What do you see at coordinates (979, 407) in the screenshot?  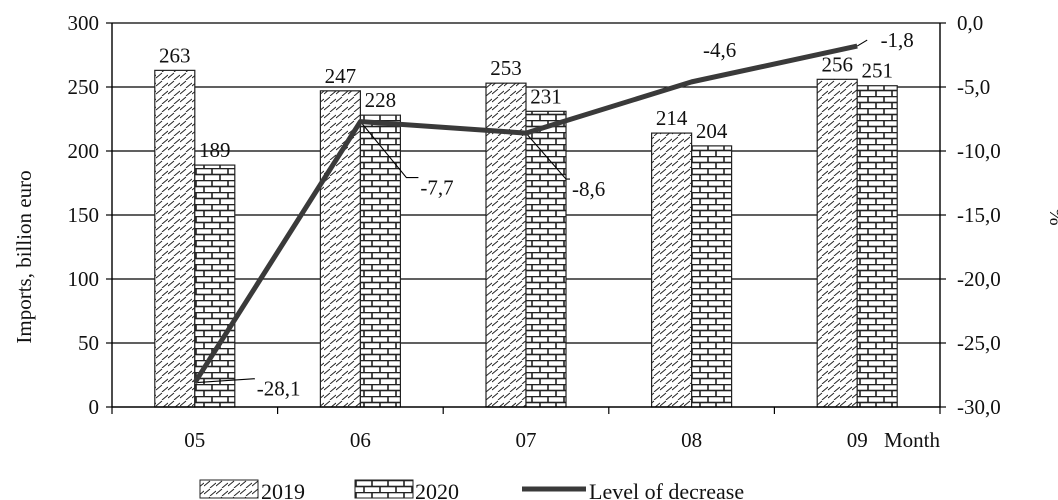 I see `y-right-tick-label: -30,0` at bounding box center [979, 407].